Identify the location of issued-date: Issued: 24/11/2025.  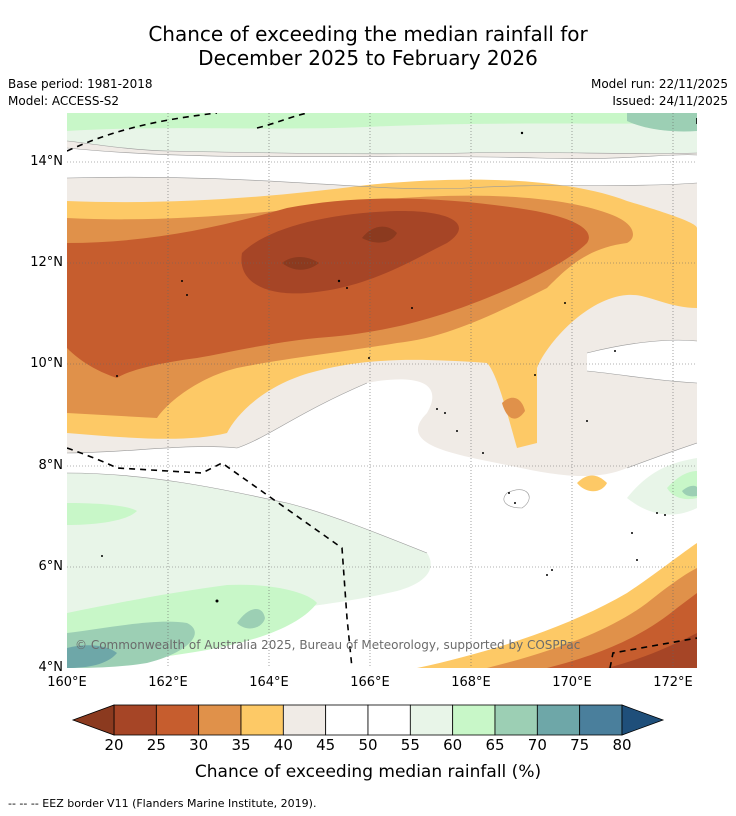
(670, 101).